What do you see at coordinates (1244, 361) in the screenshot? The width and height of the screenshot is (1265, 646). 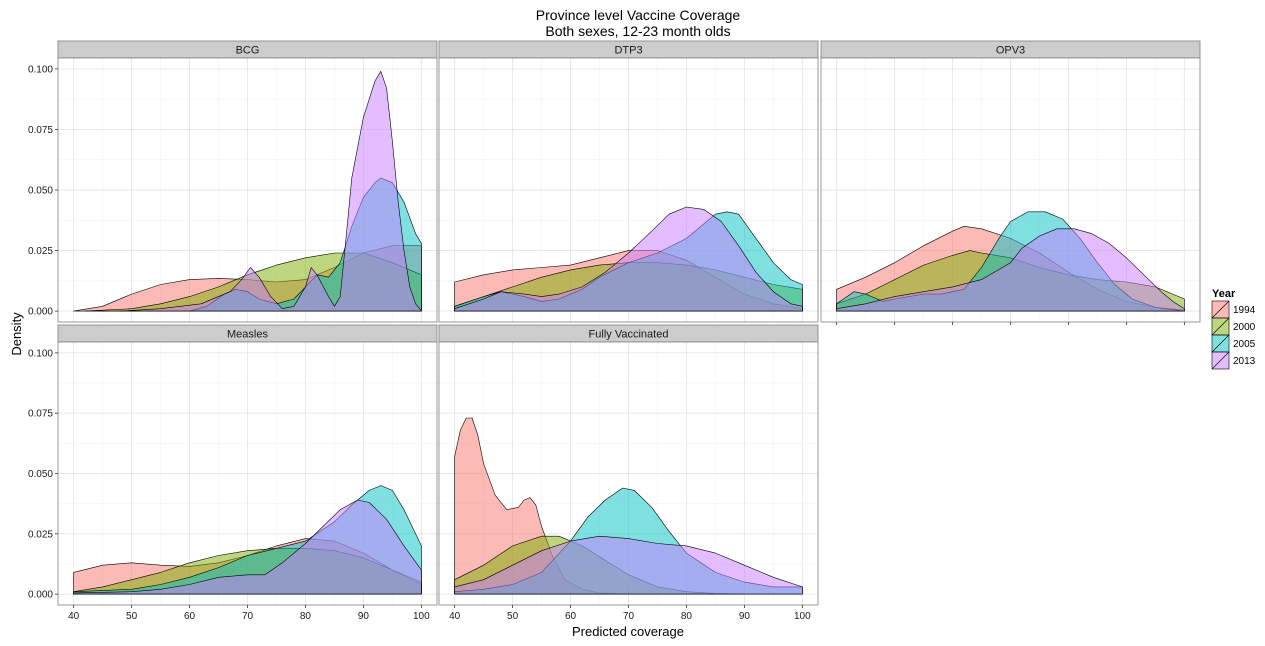 I see `legend-label-2013: 2013` at bounding box center [1244, 361].